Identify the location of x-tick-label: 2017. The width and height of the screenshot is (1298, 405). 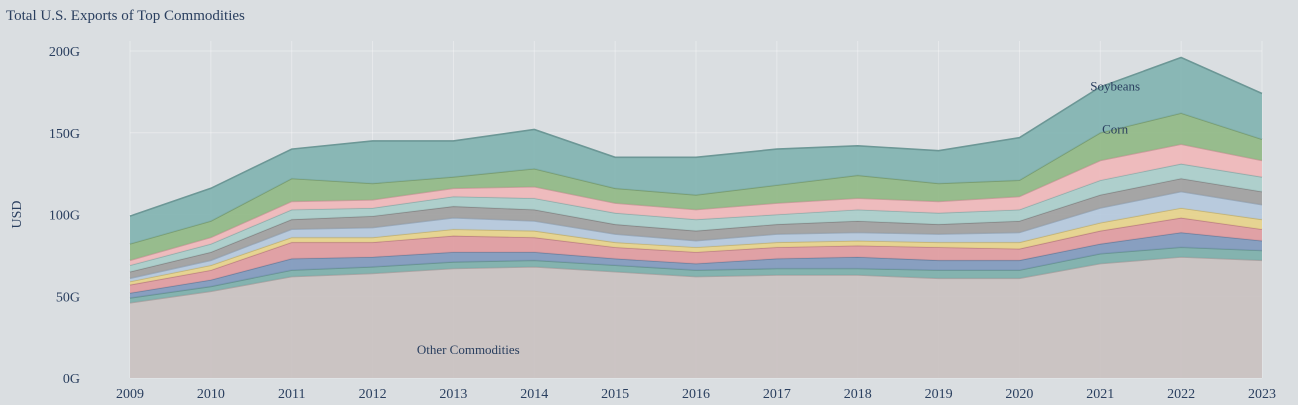
(777, 394).